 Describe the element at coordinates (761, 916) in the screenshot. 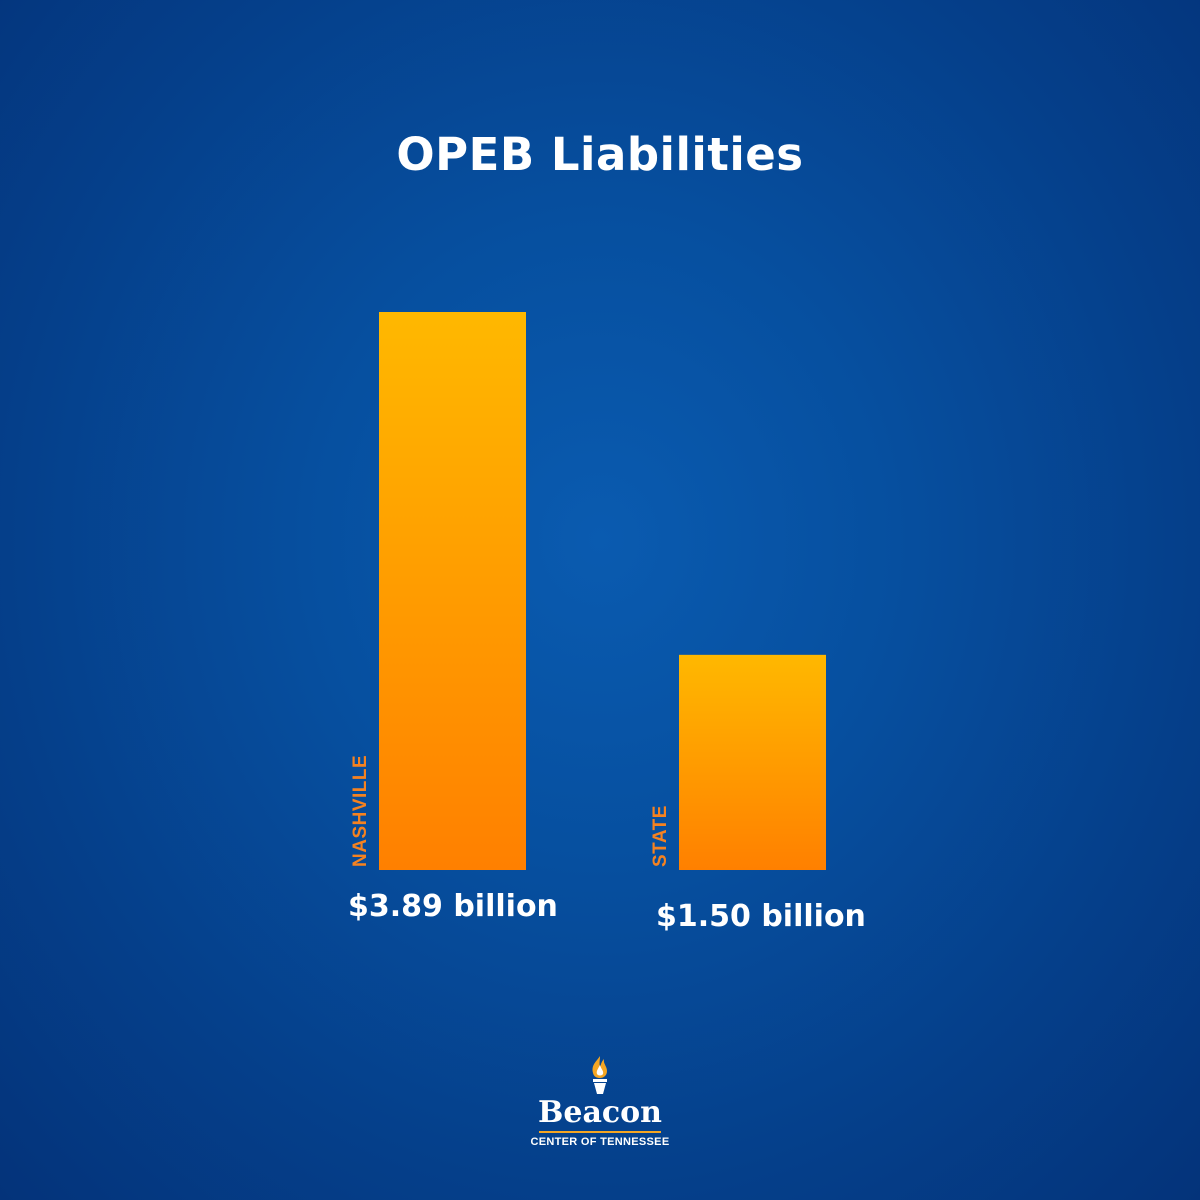

I see `value-label-state: $1.50 billion` at that location.